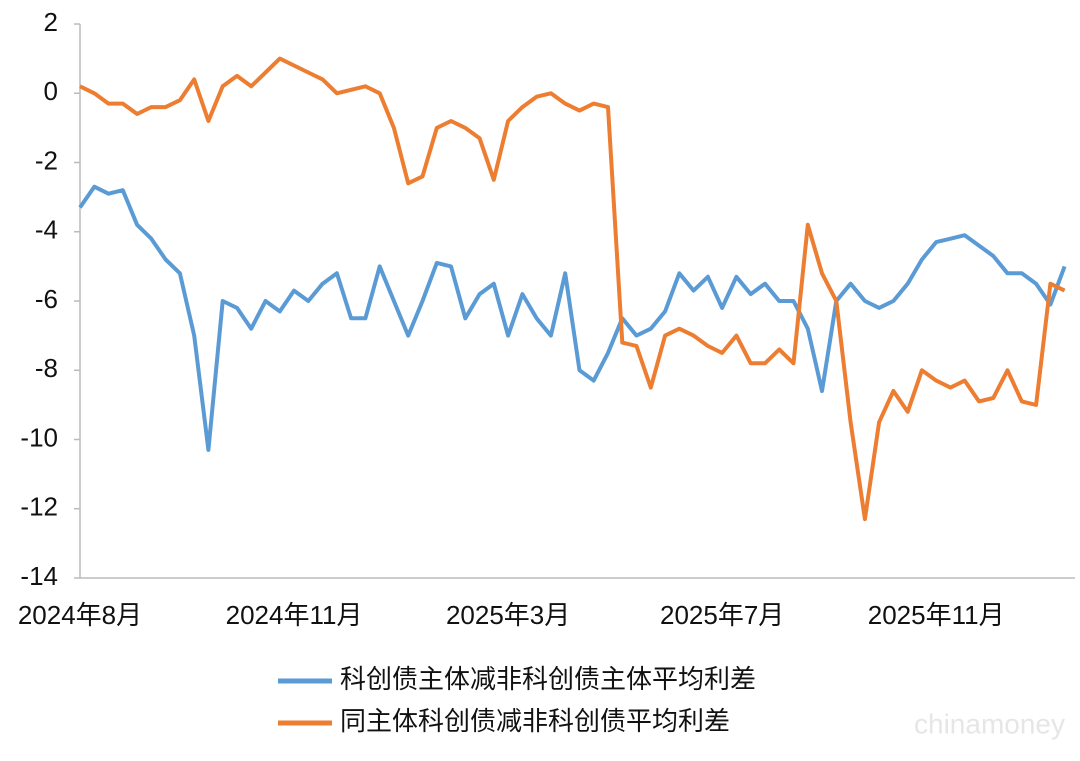 This screenshot has height=761, width=1080. Describe the element at coordinates (936, 615) in the screenshot. I see `x-tick-label: 2025年11月` at that location.